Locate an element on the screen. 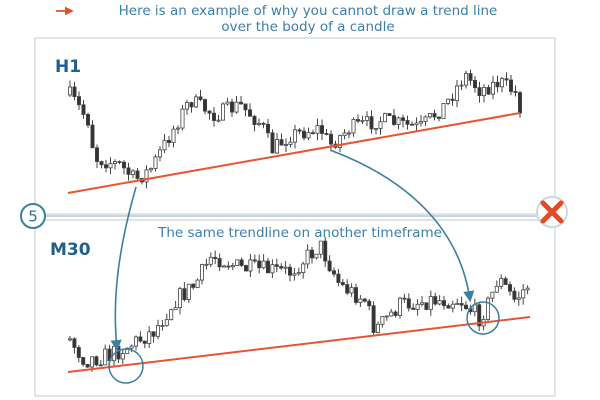 The image size is (600, 400). step-badge is located at coordinates (33, 216).